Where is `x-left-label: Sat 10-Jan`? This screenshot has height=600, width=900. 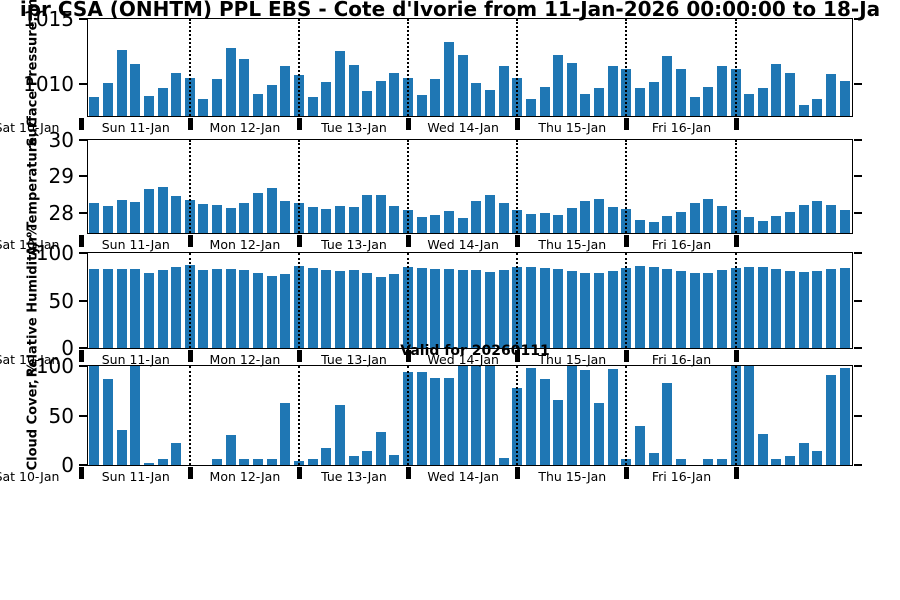
x-left-label: Sat 10-Jan is located at coordinates (30, 359).